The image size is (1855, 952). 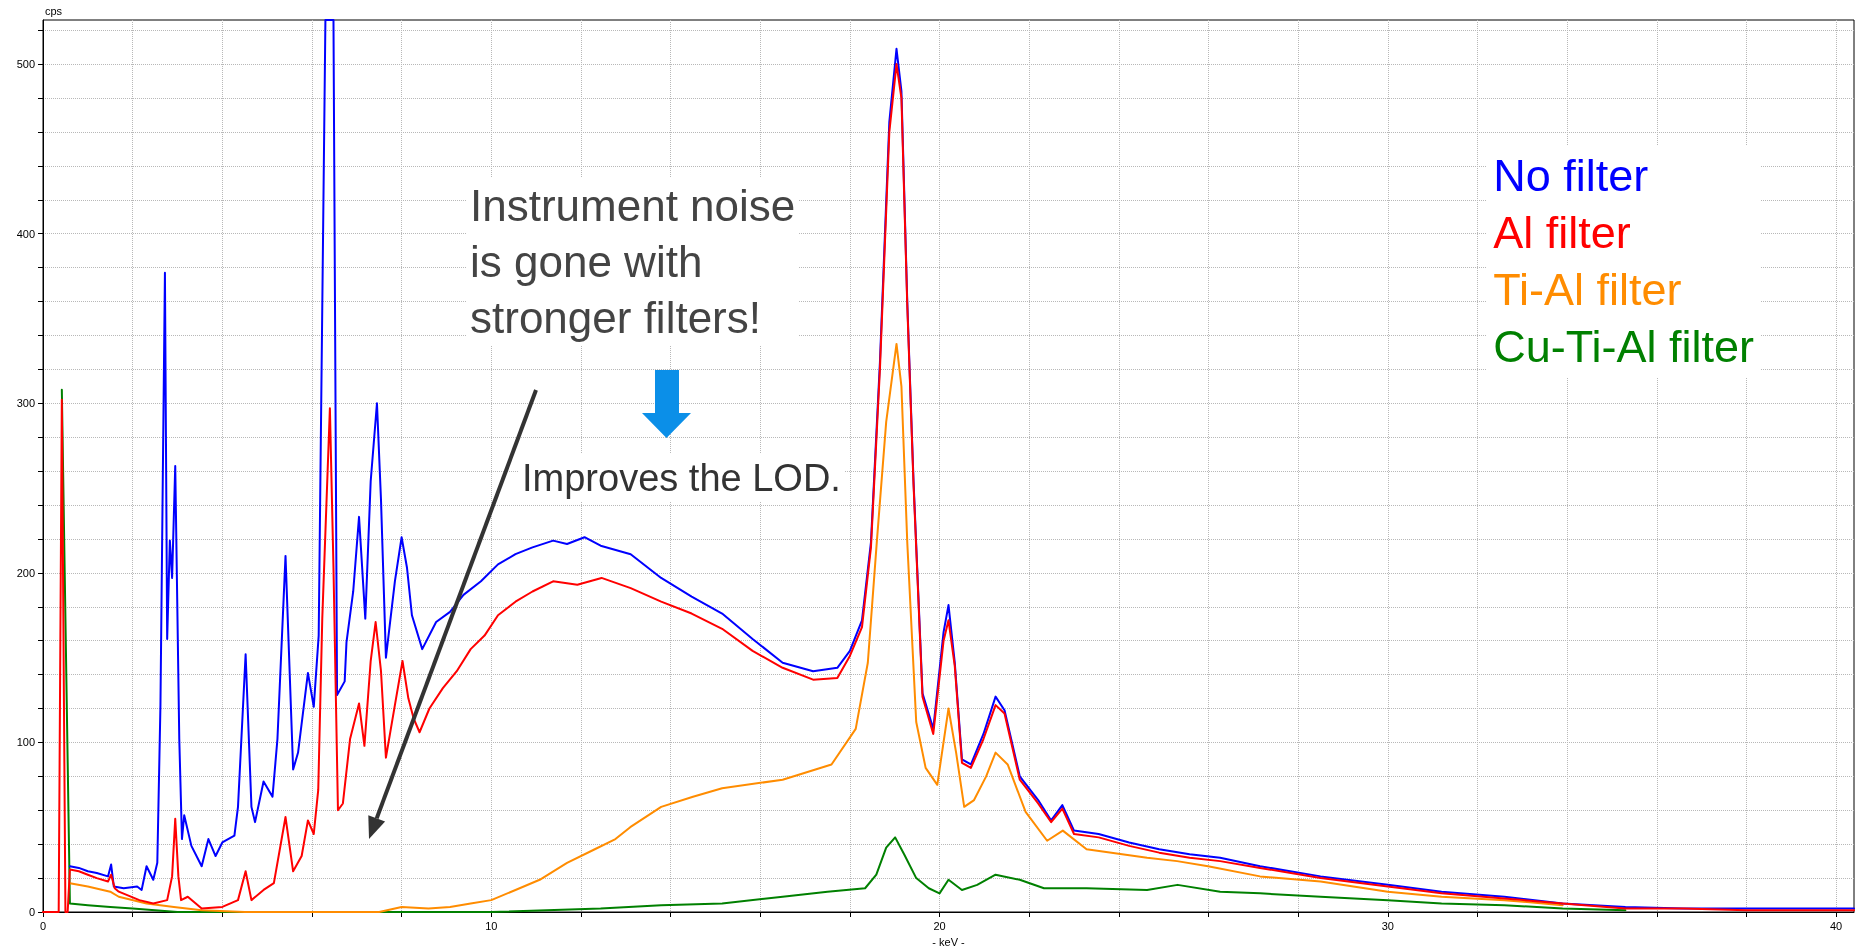 What do you see at coordinates (1587, 289) in the screenshot?
I see `text: Ti-Al filter` at bounding box center [1587, 289].